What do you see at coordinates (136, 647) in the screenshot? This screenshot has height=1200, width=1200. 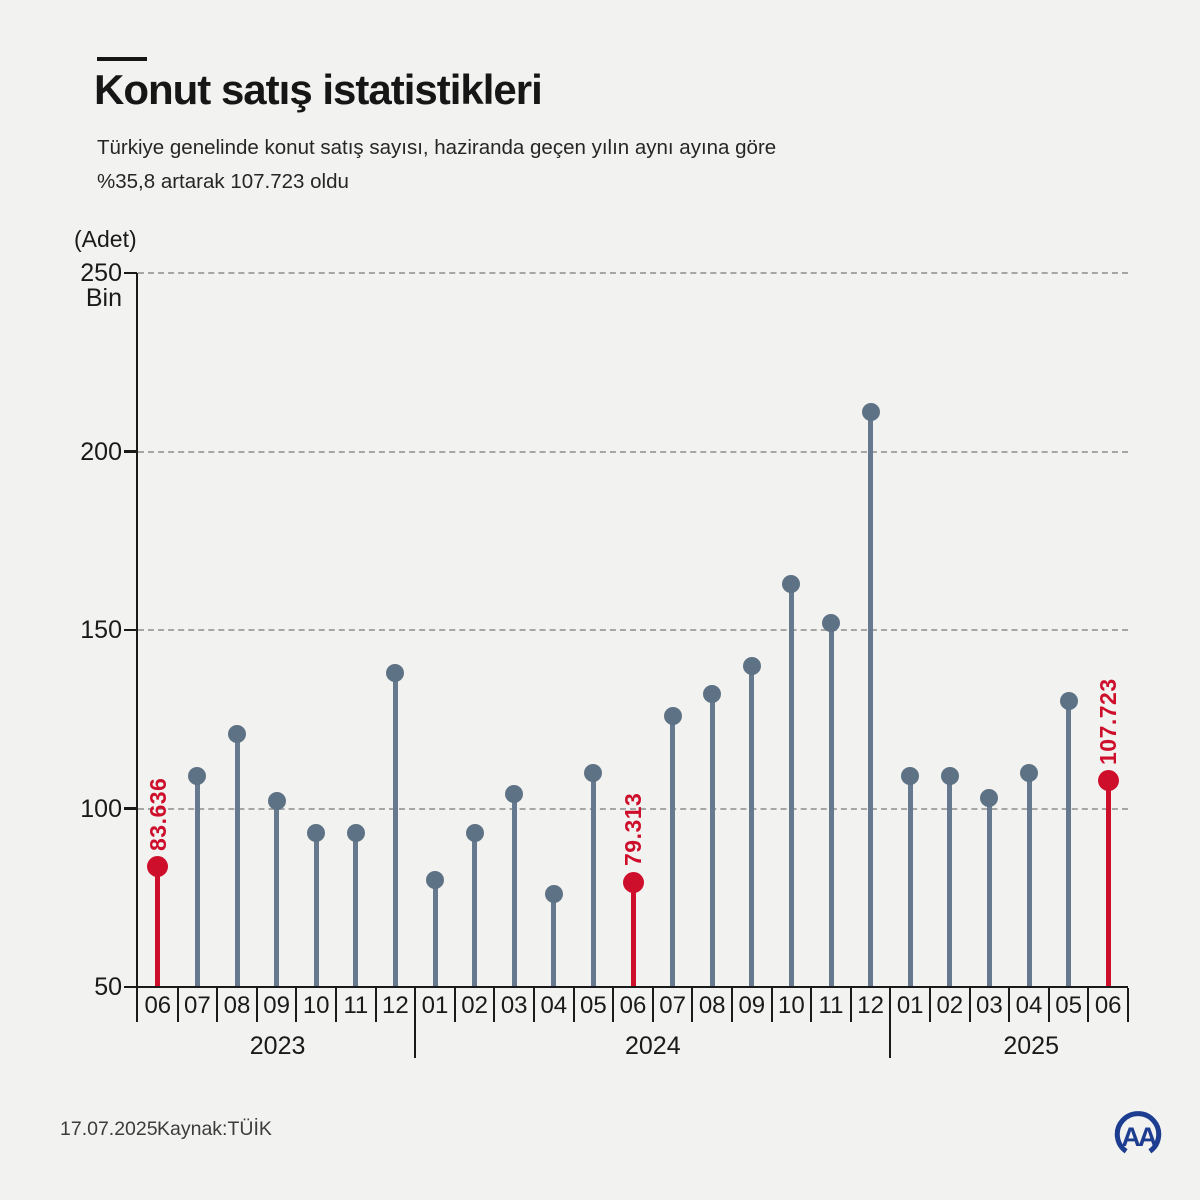 I see `y-axis-line` at bounding box center [136, 647].